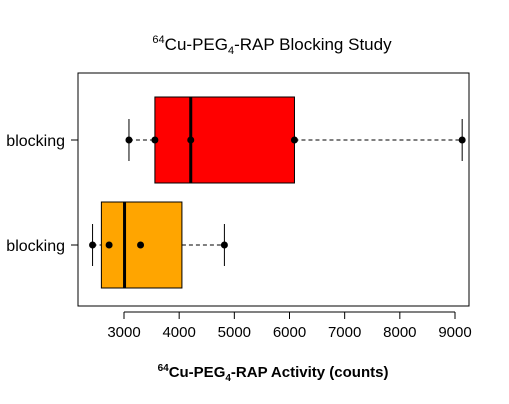  I want to click on chart-title-main: Cu-PEG, so click(196, 44).